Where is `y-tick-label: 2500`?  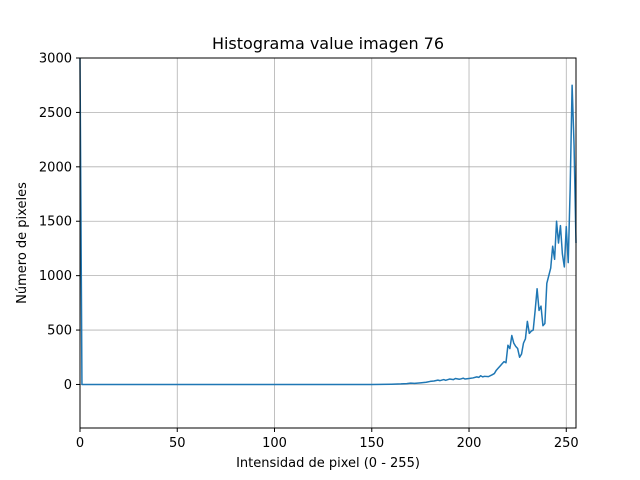 y-tick-label: 2500 is located at coordinates (55, 113).